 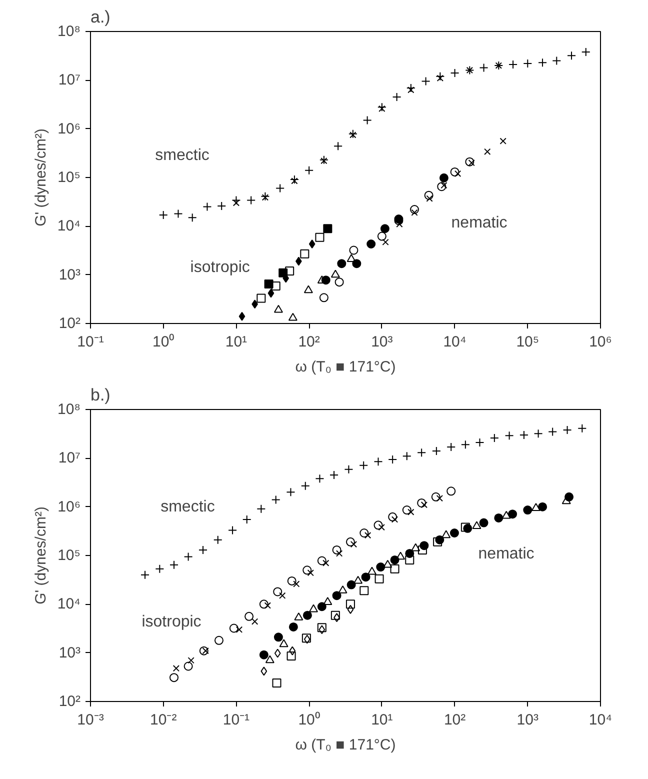 I want to click on x-tick-label: 10⁵, so click(x=528, y=342).